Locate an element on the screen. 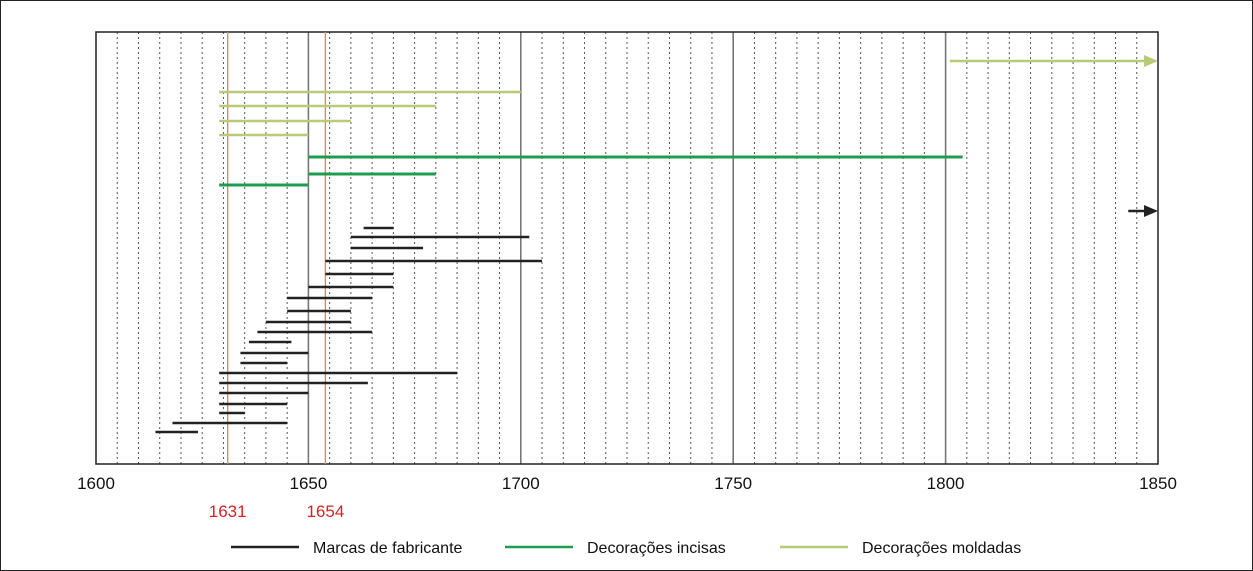 The height and width of the screenshot is (571, 1253). x-tick-label: 1600 is located at coordinates (96, 483).